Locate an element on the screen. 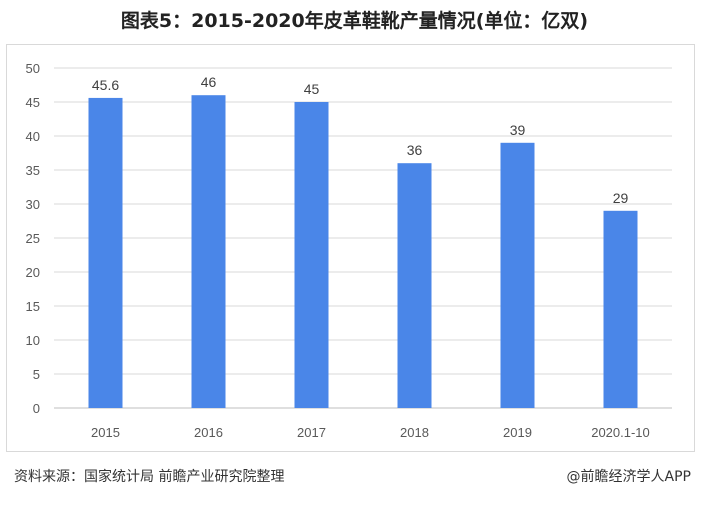 The height and width of the screenshot is (506, 709). y-tick-label: 40 is located at coordinates (33, 136).